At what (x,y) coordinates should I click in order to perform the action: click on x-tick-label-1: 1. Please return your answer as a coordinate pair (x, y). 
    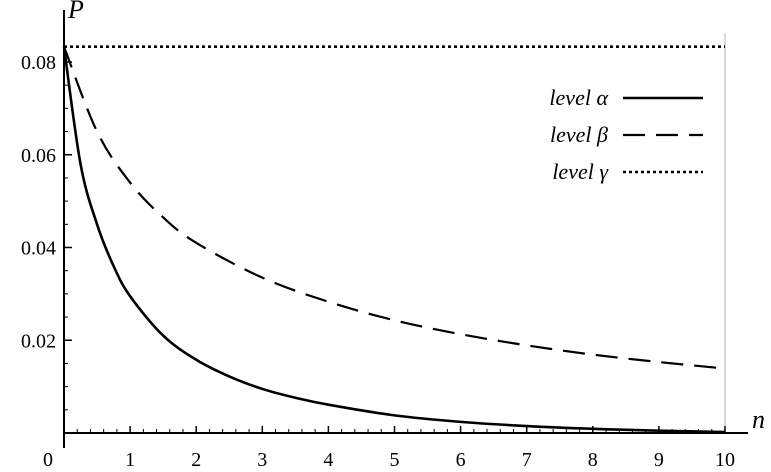
    Looking at the image, I should click on (130, 460).